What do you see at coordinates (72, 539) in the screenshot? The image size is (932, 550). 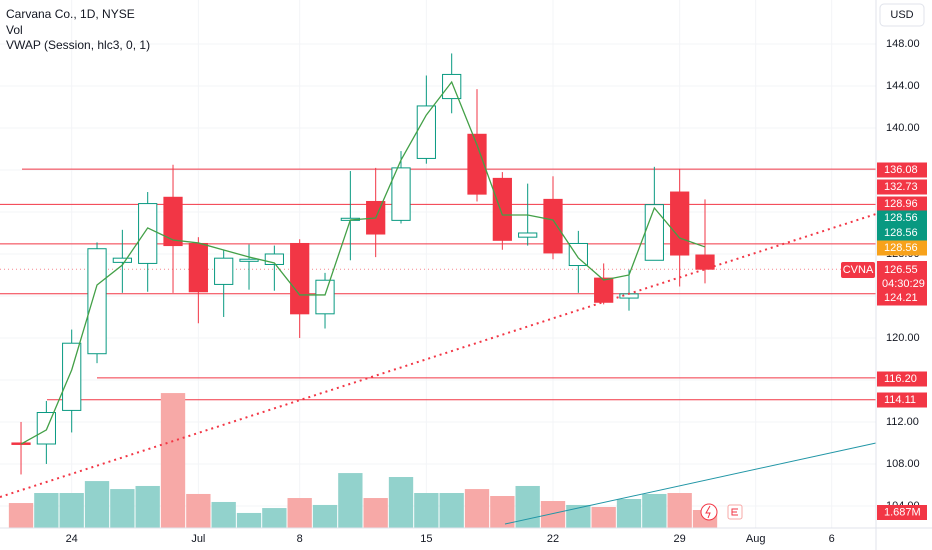 I see `x-tick-label: 24` at bounding box center [72, 539].